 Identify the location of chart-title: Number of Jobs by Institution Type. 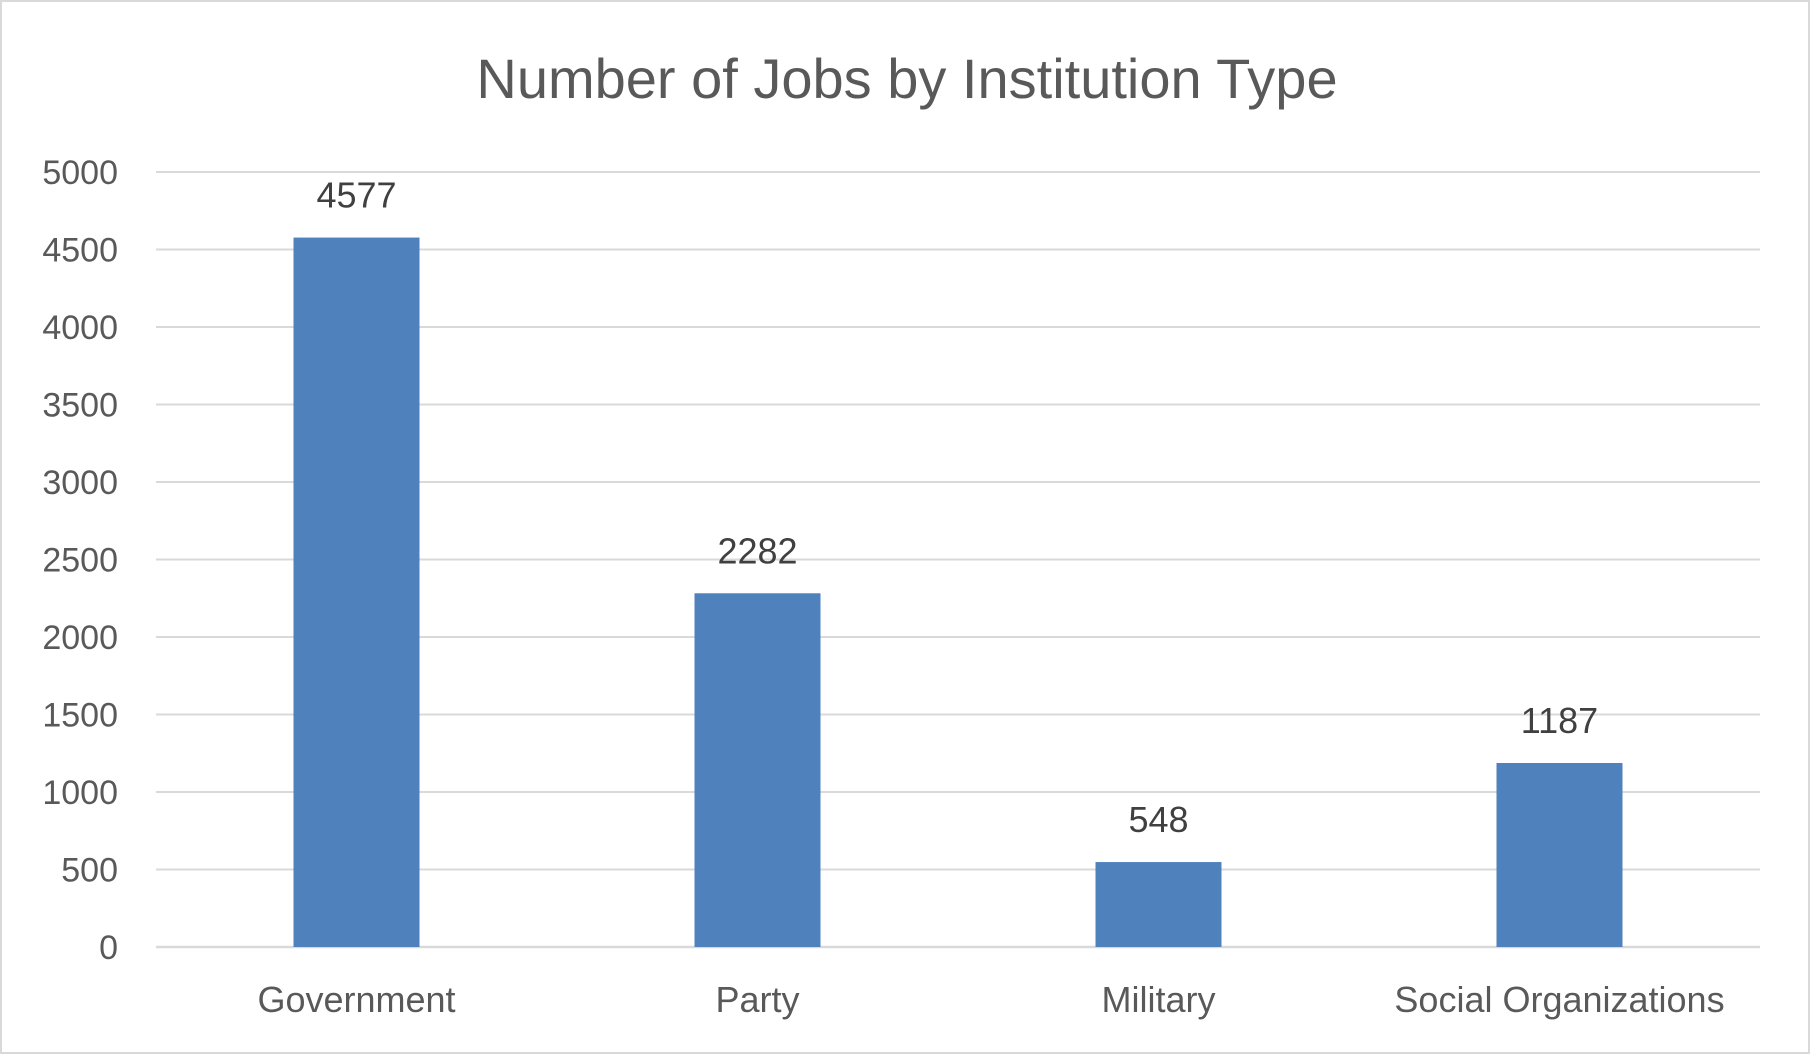
(906, 78).